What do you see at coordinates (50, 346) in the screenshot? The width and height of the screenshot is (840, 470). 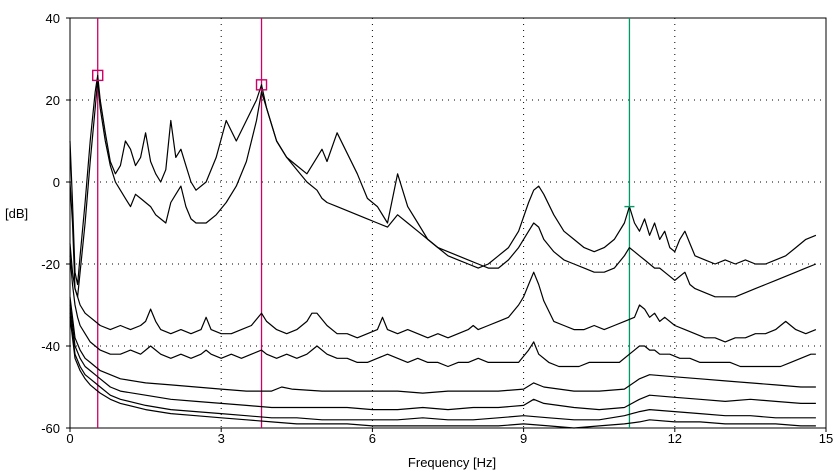 I see `y-tick-label: -40` at bounding box center [50, 346].